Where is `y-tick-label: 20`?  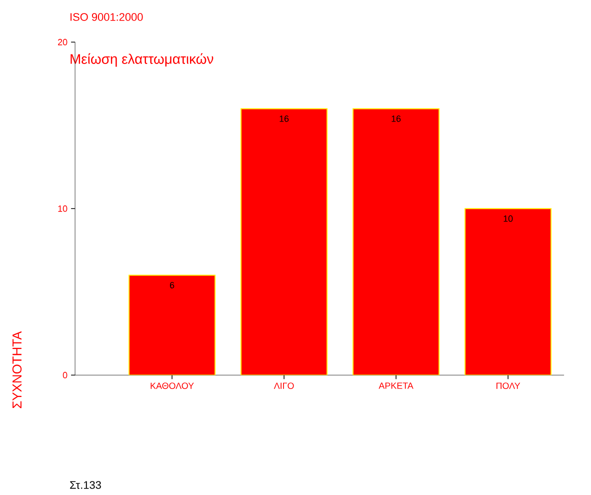 y-tick-label: 20 is located at coordinates (63, 42).